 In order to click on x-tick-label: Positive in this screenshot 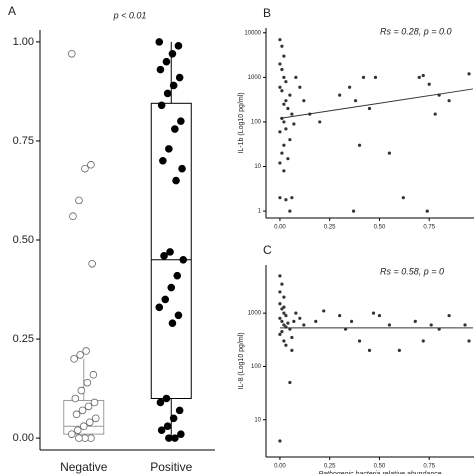, I will do `click(171, 467)`.